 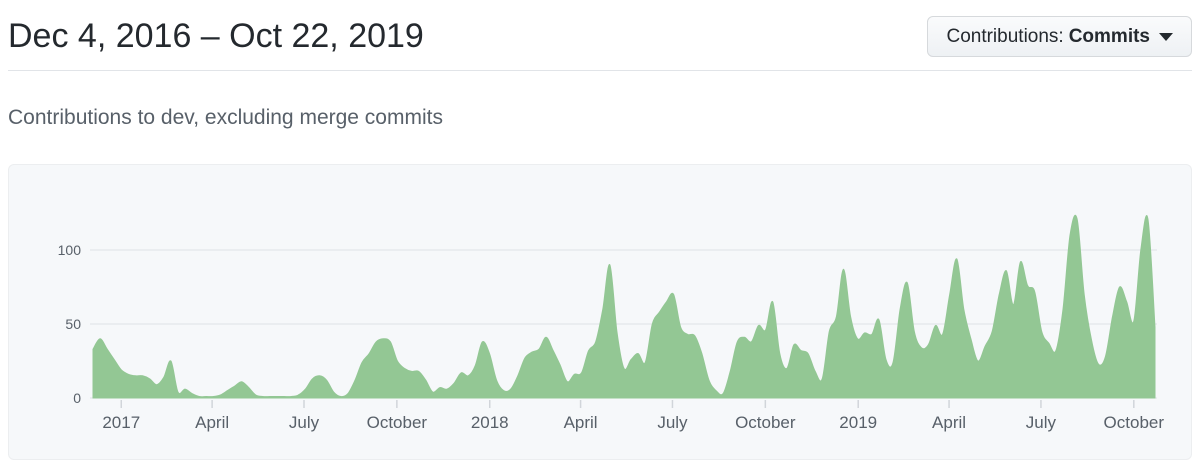 I want to click on contributions-filter-button: Contributions: Commits, so click(x=1059, y=36).